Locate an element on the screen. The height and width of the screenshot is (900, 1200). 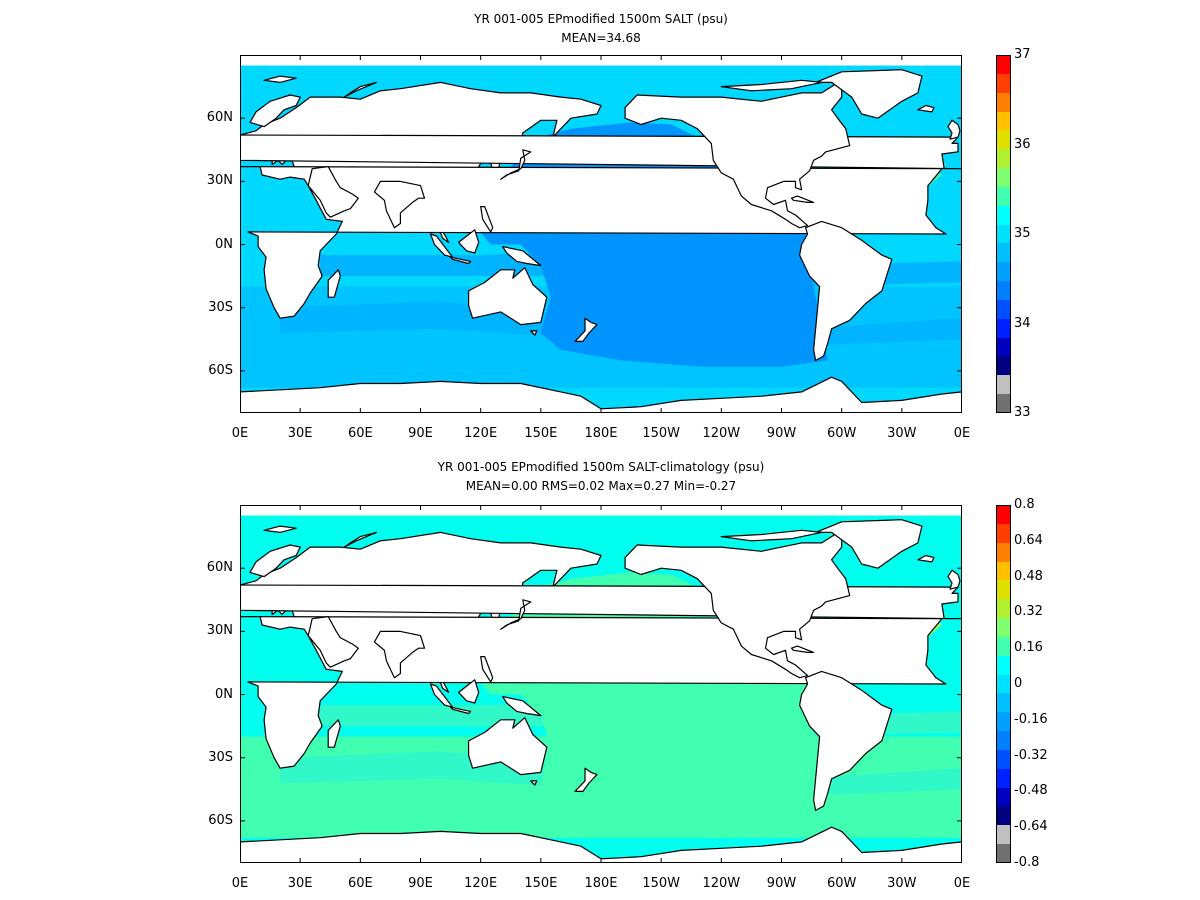
polar-mask is located at coordinates (601, 60).